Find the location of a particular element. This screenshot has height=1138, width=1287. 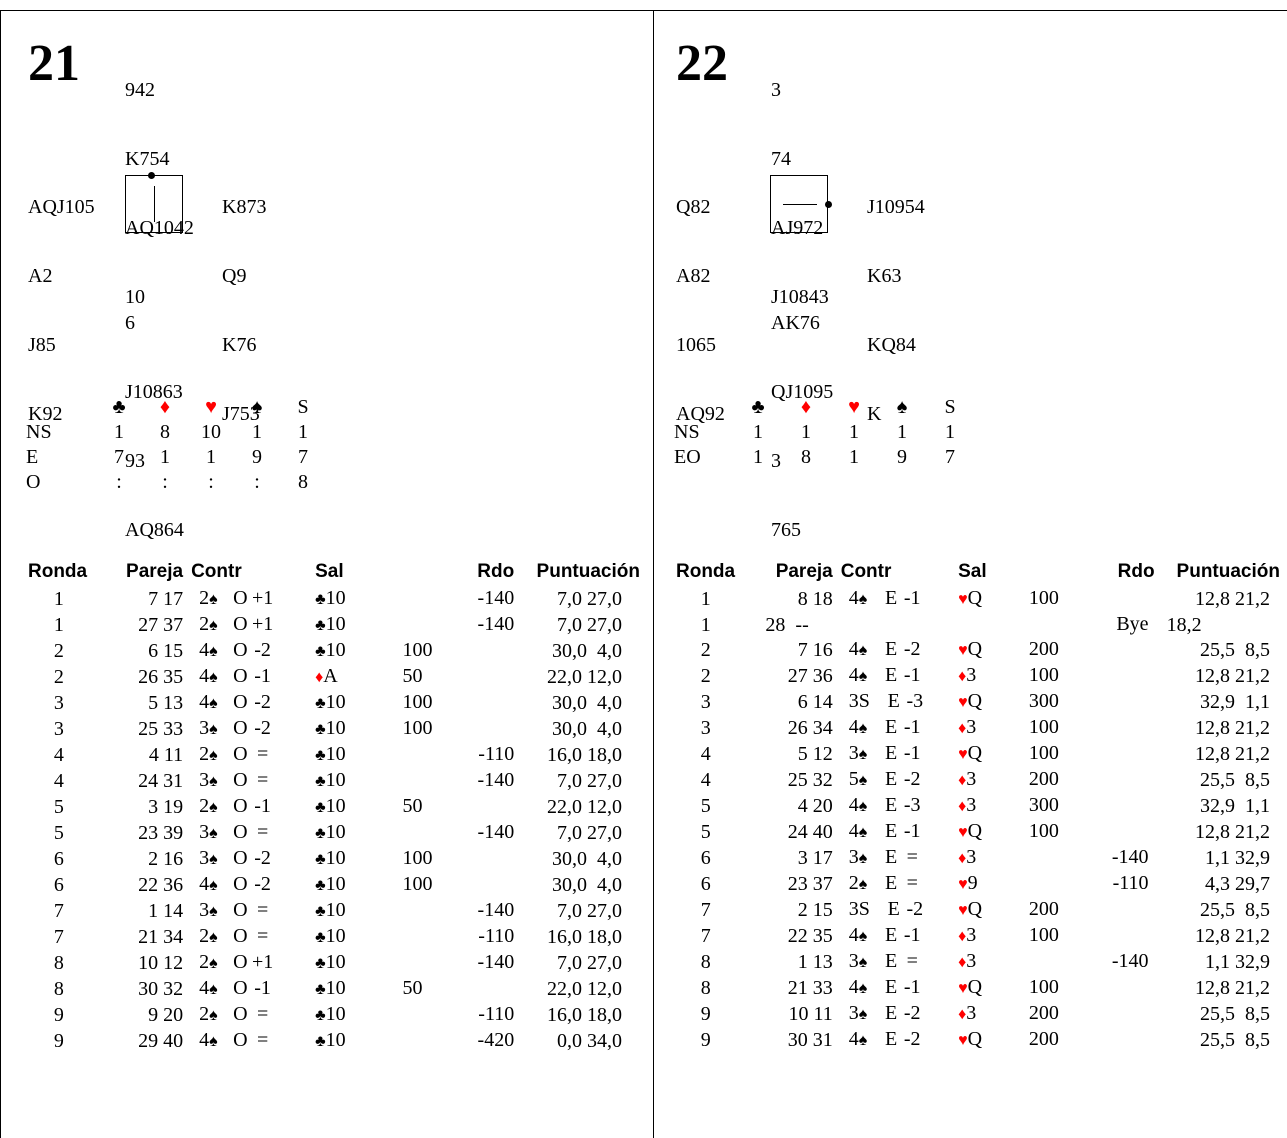

lead-card: 3 is located at coordinates (971, 675).